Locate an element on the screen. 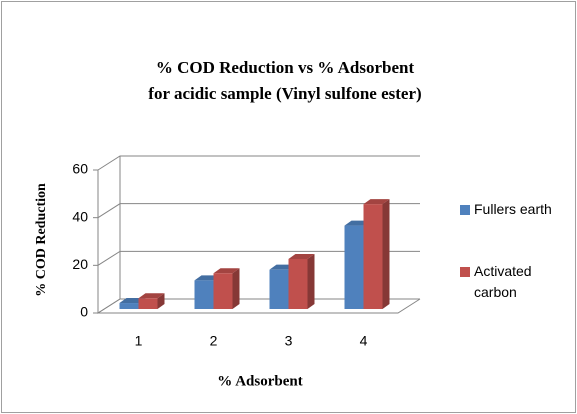 Image resolution: width=577 pixels, height=414 pixels. x-tick-label: 2 is located at coordinates (214, 341).